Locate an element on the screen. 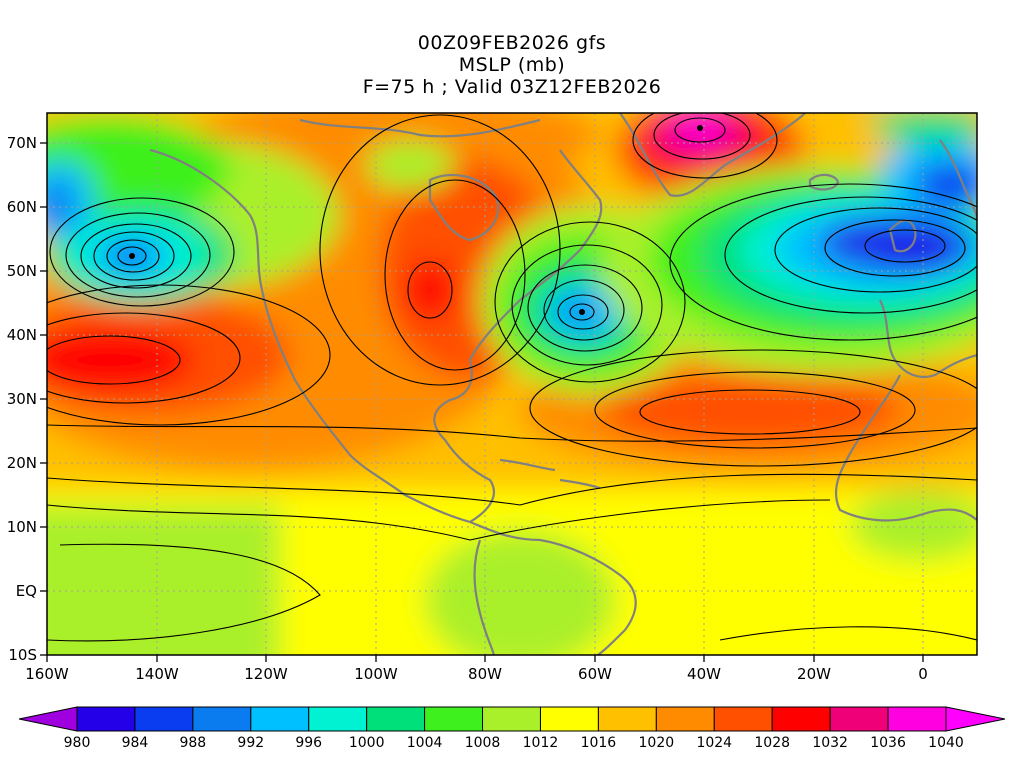 This screenshot has width=1024, height=768. colorbar-label: 1000 is located at coordinates (367, 743).